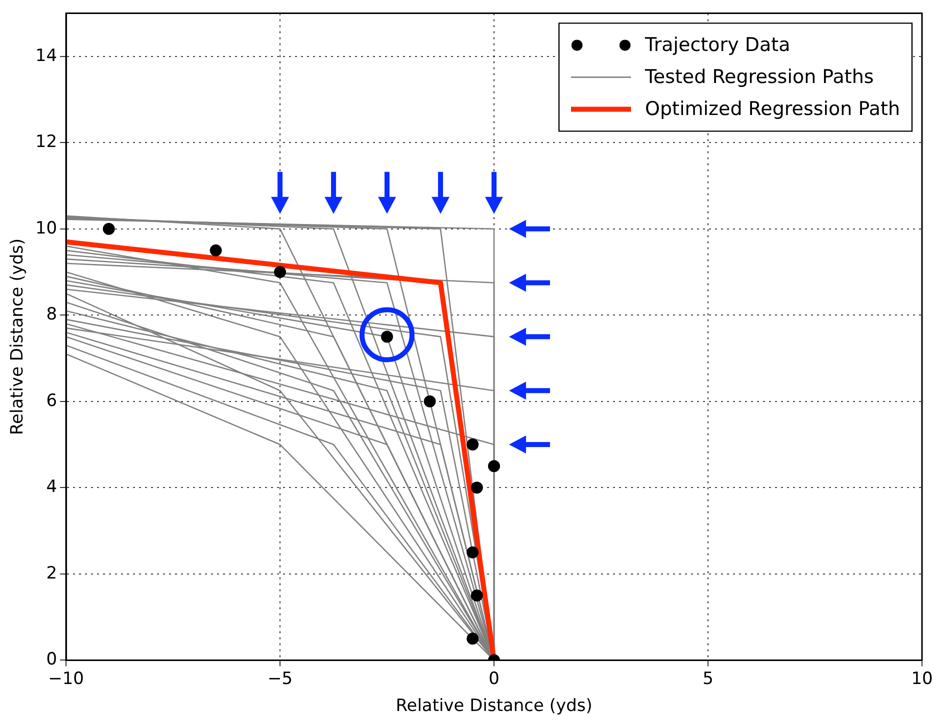 The height and width of the screenshot is (725, 940). Describe the element at coordinates (280, 678) in the screenshot. I see `x-tick-label: −5` at that location.